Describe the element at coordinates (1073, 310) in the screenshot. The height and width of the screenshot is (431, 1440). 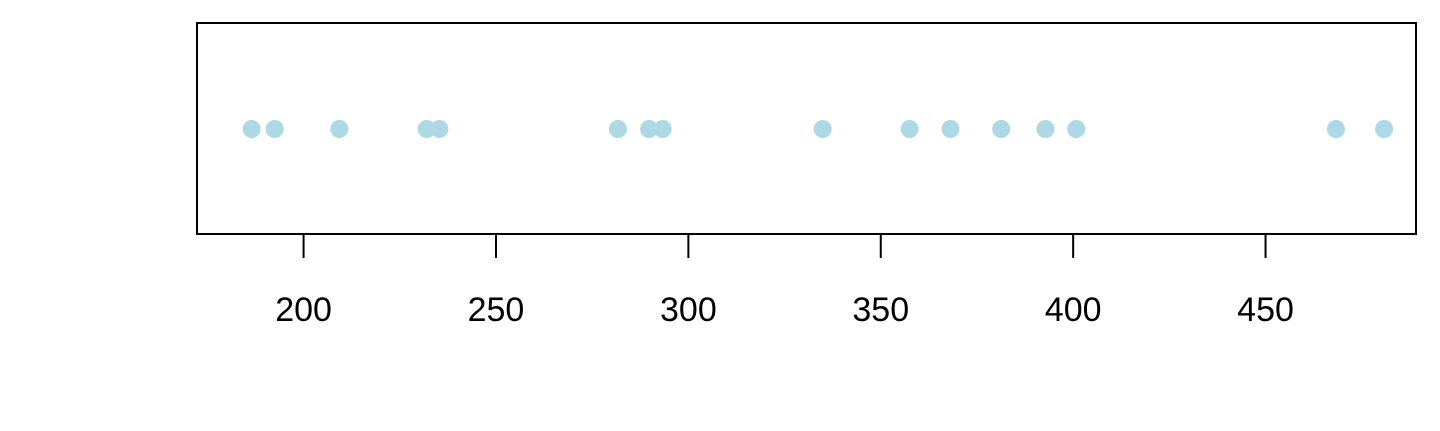
I see `x-tick-label: 400` at that location.